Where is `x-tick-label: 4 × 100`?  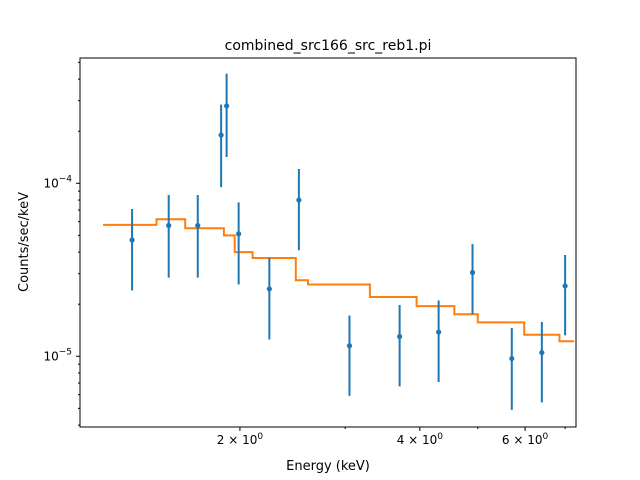 x-tick-label: 4 × 100 is located at coordinates (420, 439).